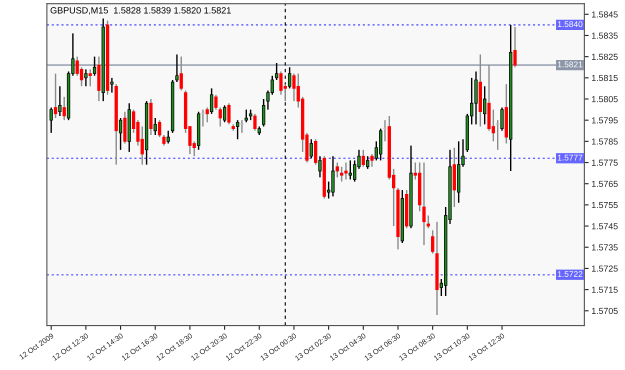 The height and width of the screenshot is (370, 625). I want to click on y-tick-label: 1.5845, so click(605, 14).